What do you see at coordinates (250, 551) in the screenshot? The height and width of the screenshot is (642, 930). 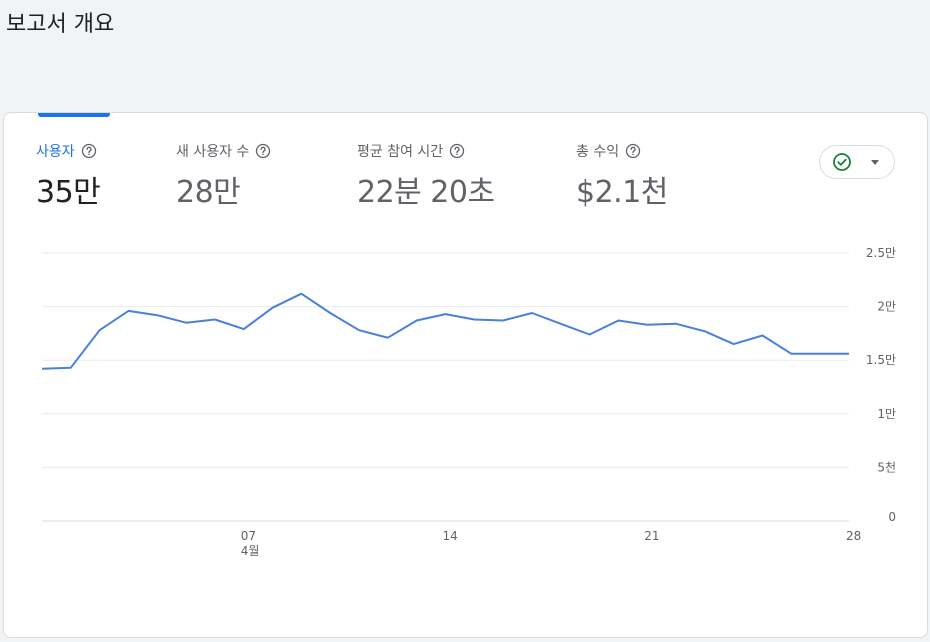 I see `x-tick-sublabel: 4월` at bounding box center [250, 551].